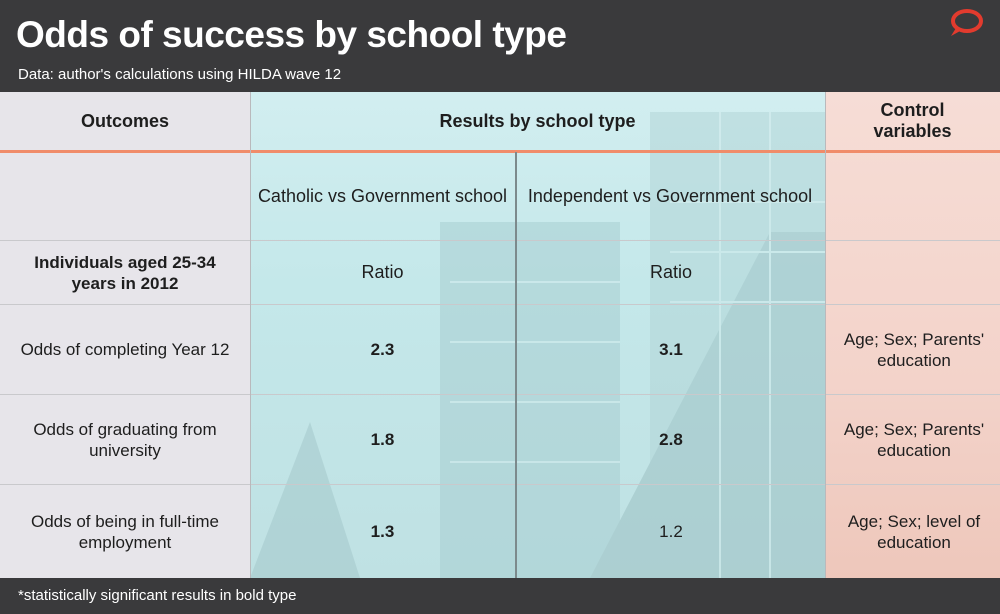 The height and width of the screenshot is (614, 1000). What do you see at coordinates (382, 349) in the screenshot?
I see `value-catholic: 2.3` at bounding box center [382, 349].